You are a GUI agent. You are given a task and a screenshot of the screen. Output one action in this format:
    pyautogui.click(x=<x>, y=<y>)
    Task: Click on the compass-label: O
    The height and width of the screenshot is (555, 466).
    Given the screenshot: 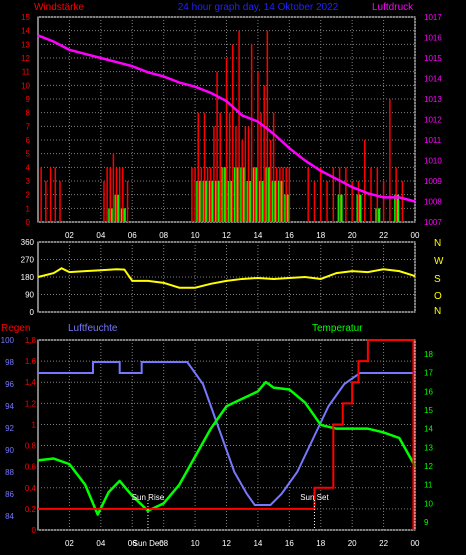 What is the action you would take?
    pyautogui.click(x=438, y=296)
    